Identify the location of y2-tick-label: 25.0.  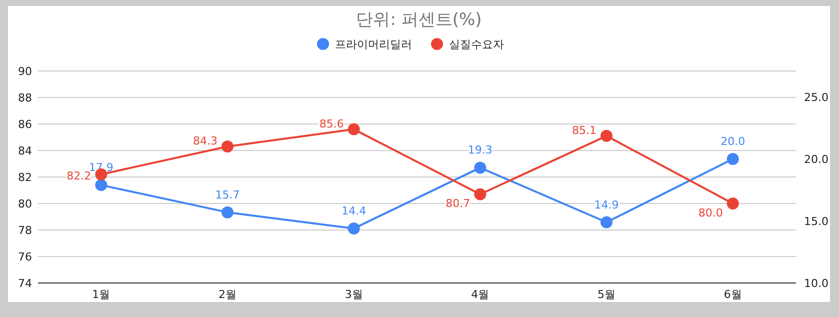
(816, 97).